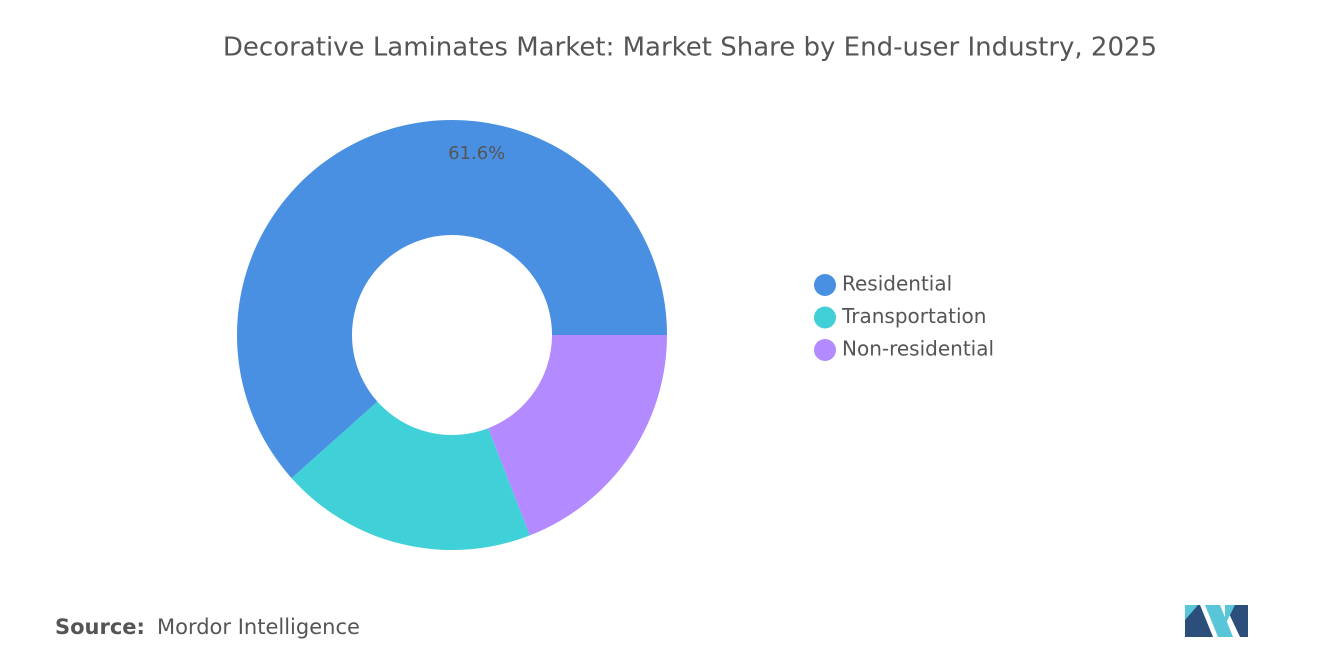 This screenshot has width=1320, height=665. What do you see at coordinates (258, 627) in the screenshot?
I see `source: Mordor Intelligence` at bounding box center [258, 627].